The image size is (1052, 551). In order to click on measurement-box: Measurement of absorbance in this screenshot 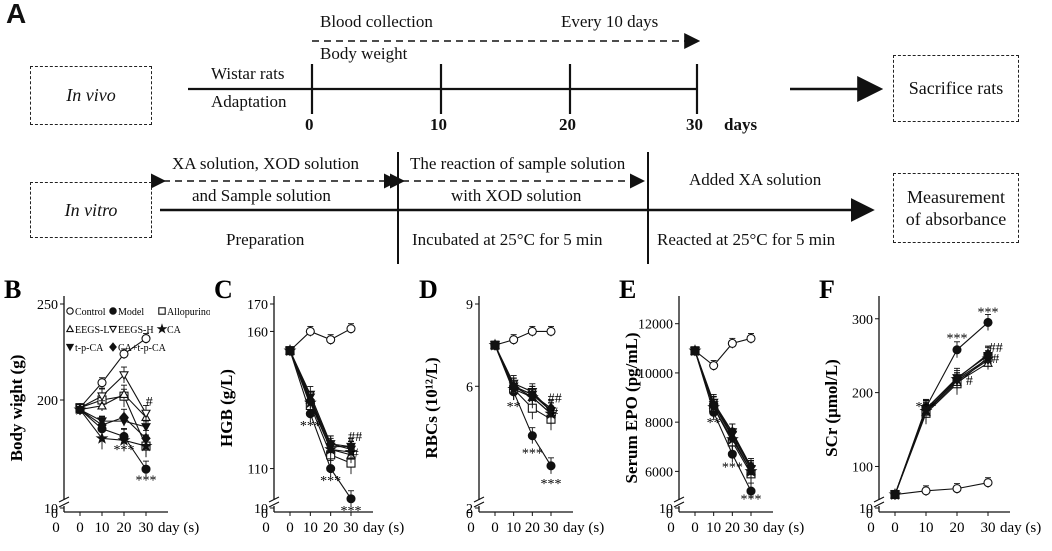, I will do `click(956, 208)`.